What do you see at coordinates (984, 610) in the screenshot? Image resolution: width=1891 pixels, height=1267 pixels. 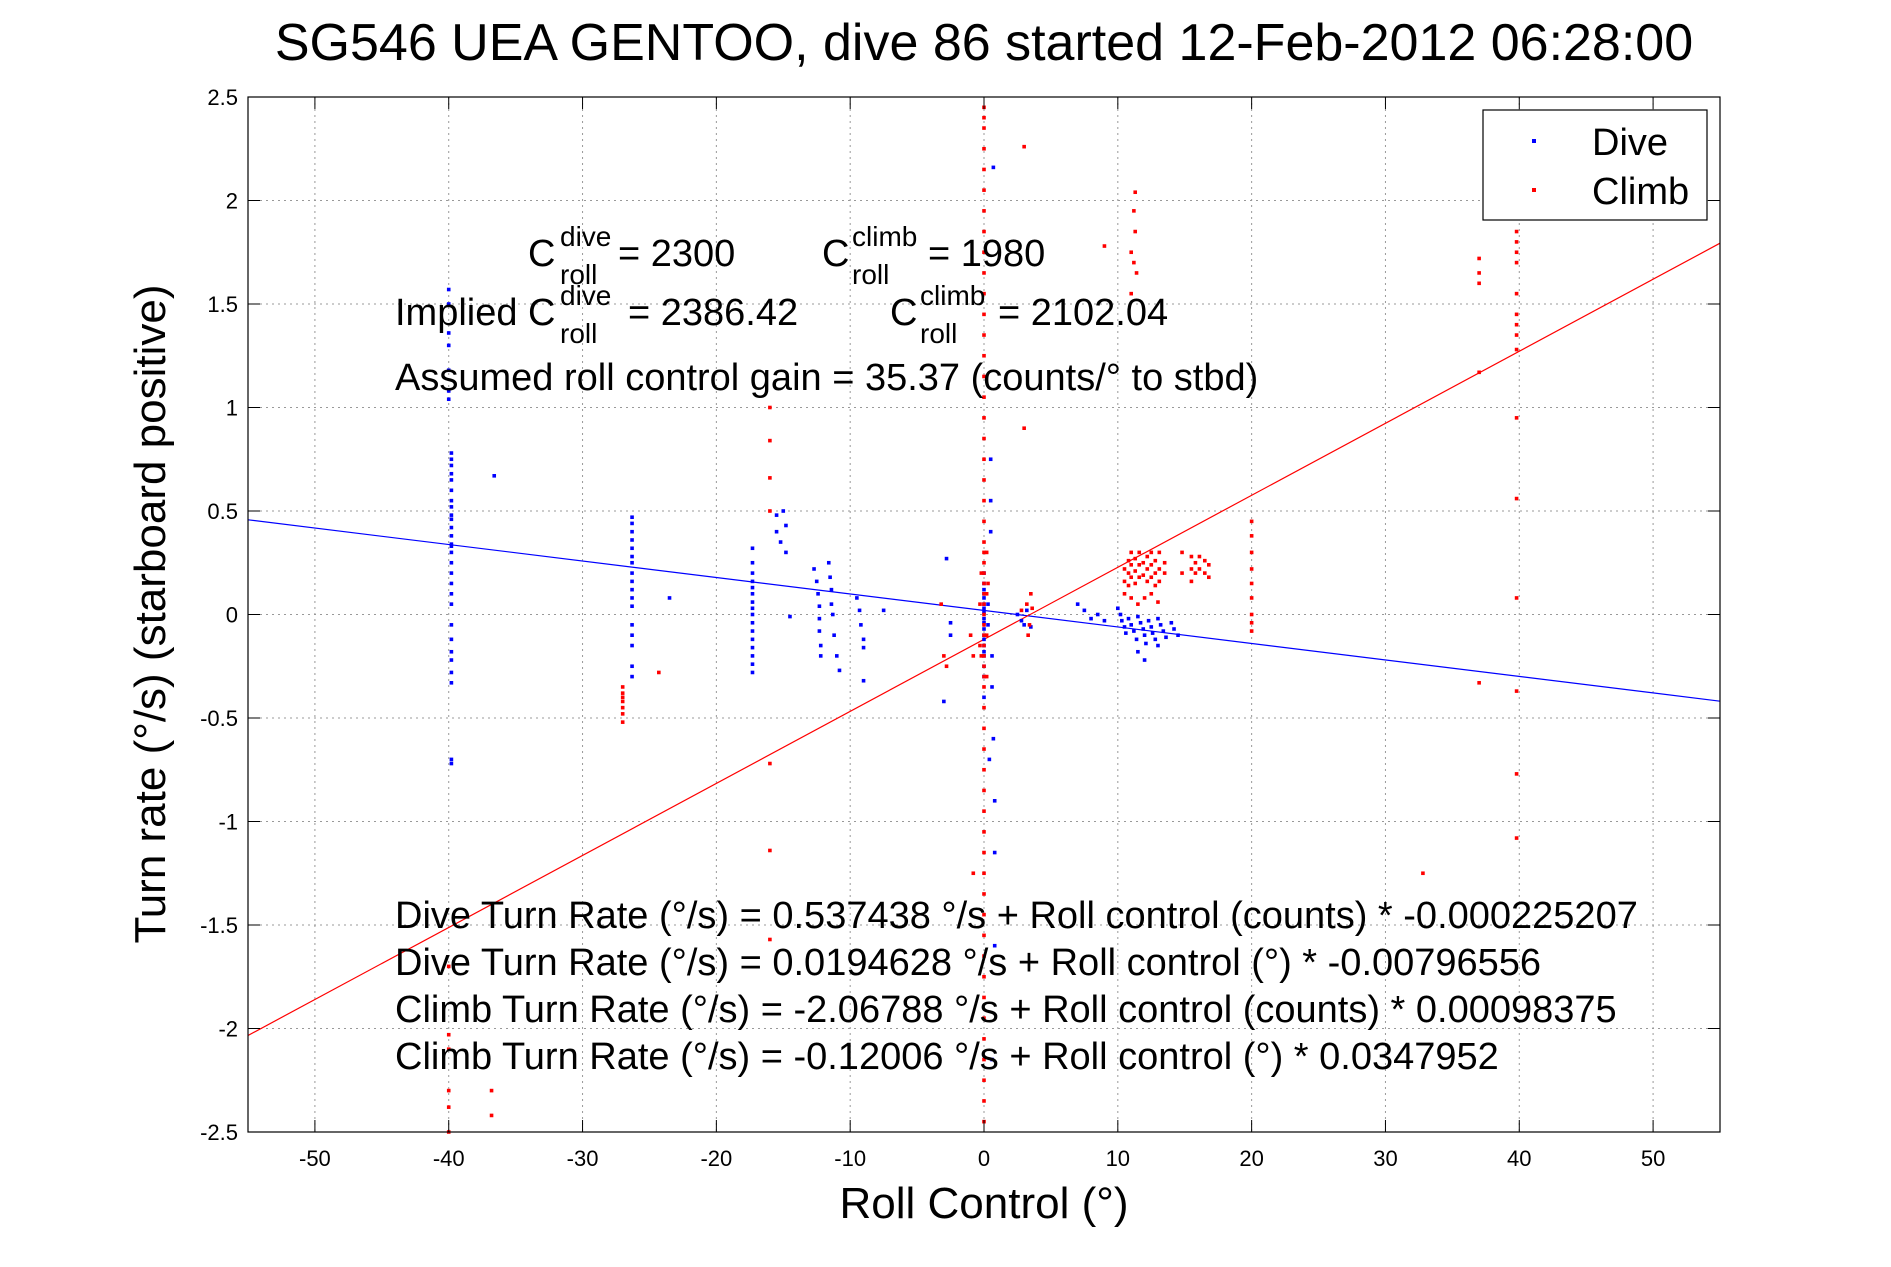 I see `fit-line-dive` at bounding box center [984, 610].